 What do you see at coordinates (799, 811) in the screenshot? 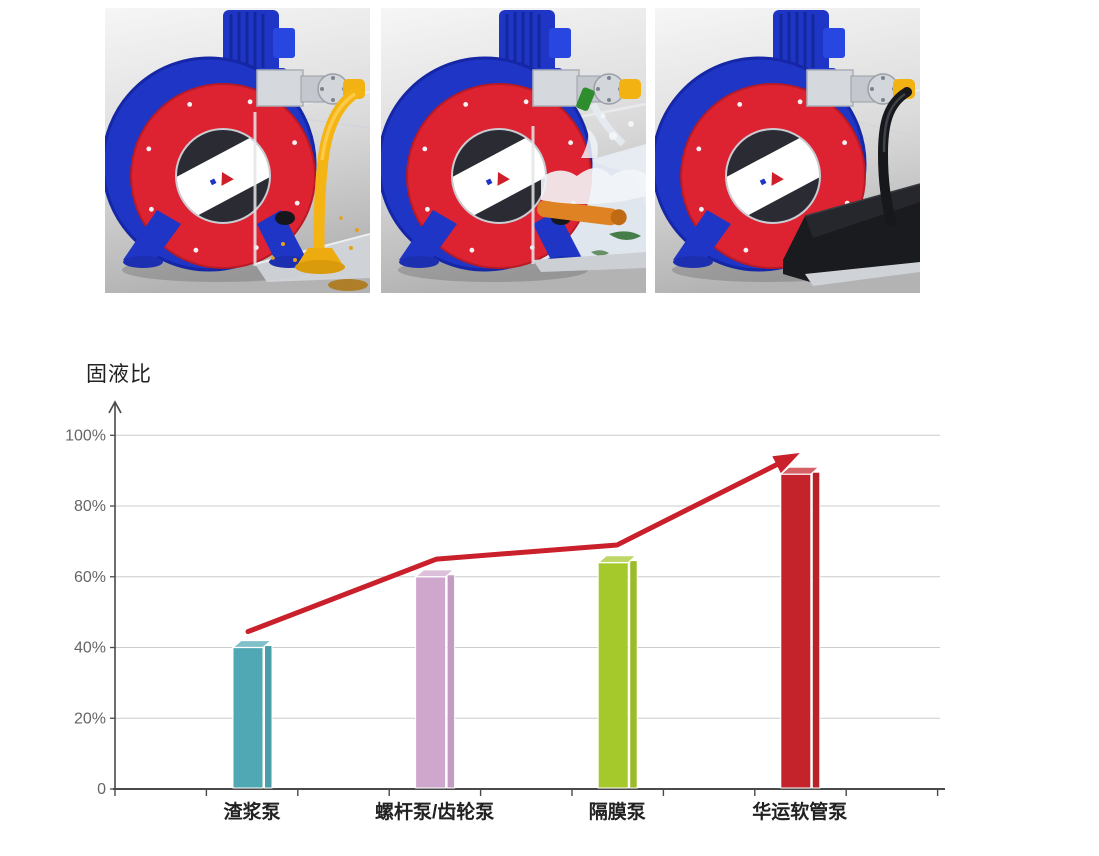
I see `category-label: 华运软管泵` at bounding box center [799, 811].